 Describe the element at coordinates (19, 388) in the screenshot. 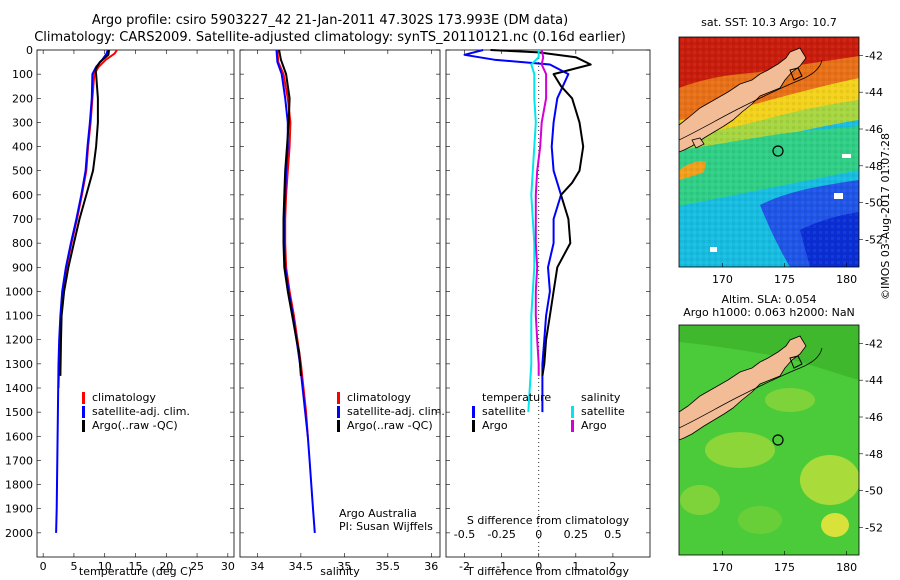

I see `y-tick-label: 1400` at that location.